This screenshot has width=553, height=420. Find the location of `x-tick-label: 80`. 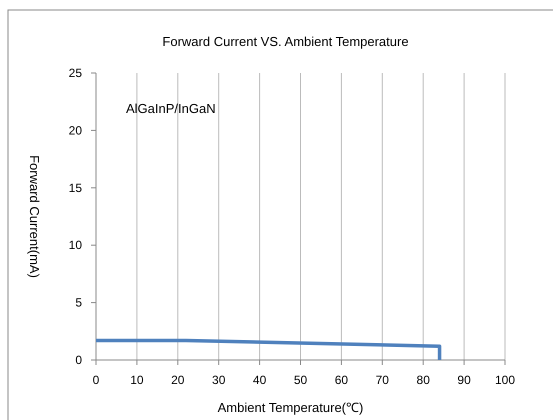

x-tick-label: 80 is located at coordinates (423, 380).